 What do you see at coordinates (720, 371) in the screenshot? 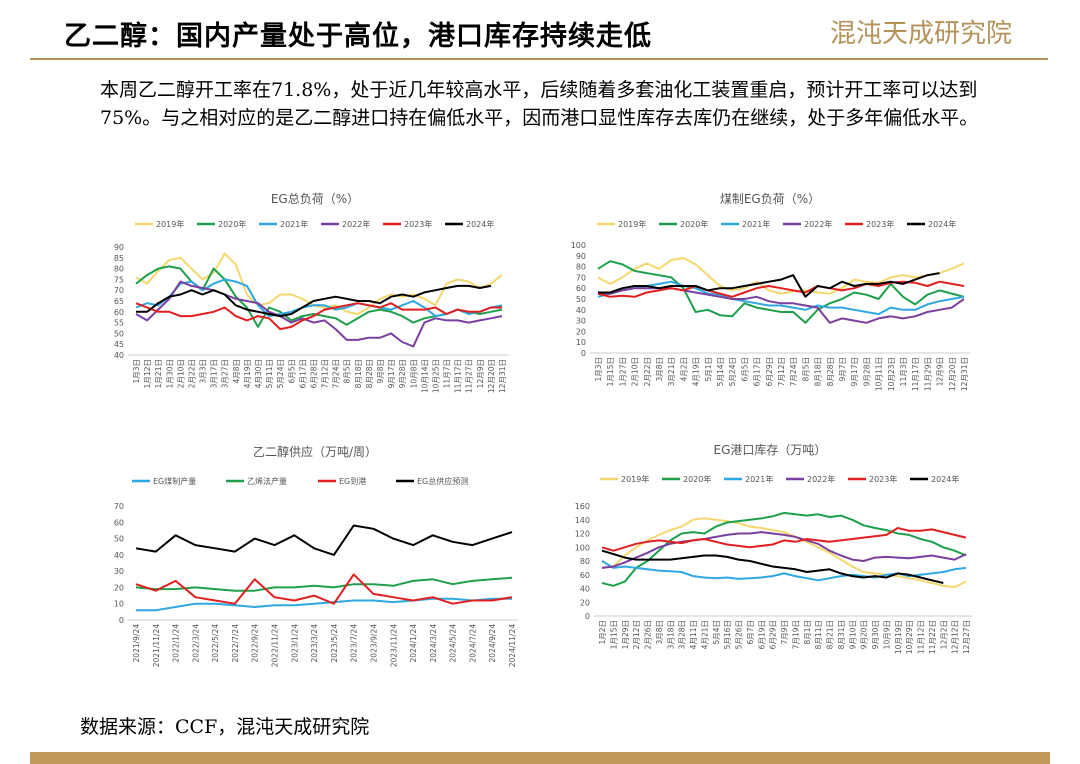
I see `x-tick-label: 5月14日` at bounding box center [720, 371].